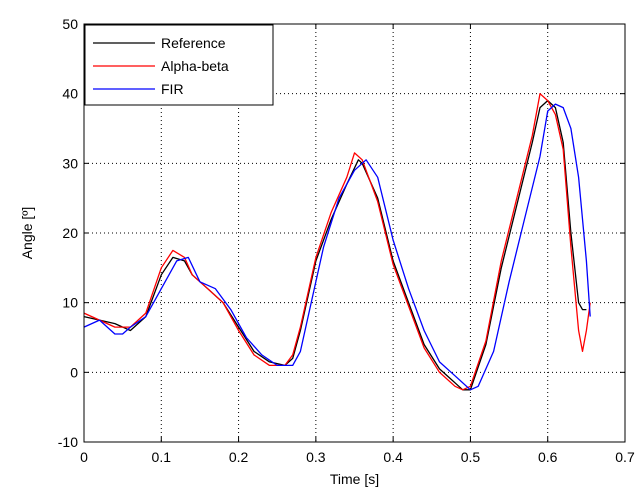 This screenshot has width=642, height=500. I want to click on legend-box, so click(179, 65).